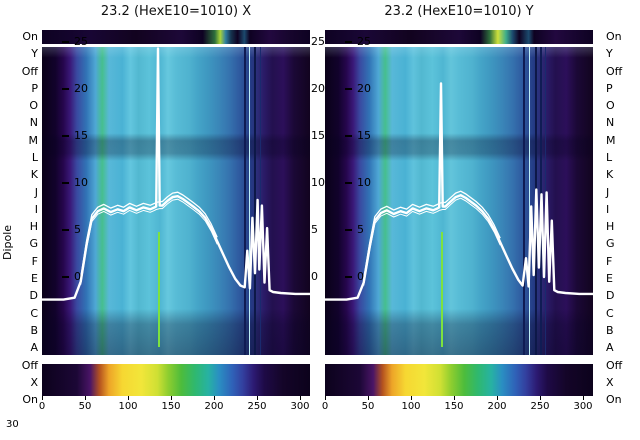  Describe the element at coordinates (459, 11) in the screenshot. I see `panel-title-y: 23.2 (HexE10=1010) Y` at that location.